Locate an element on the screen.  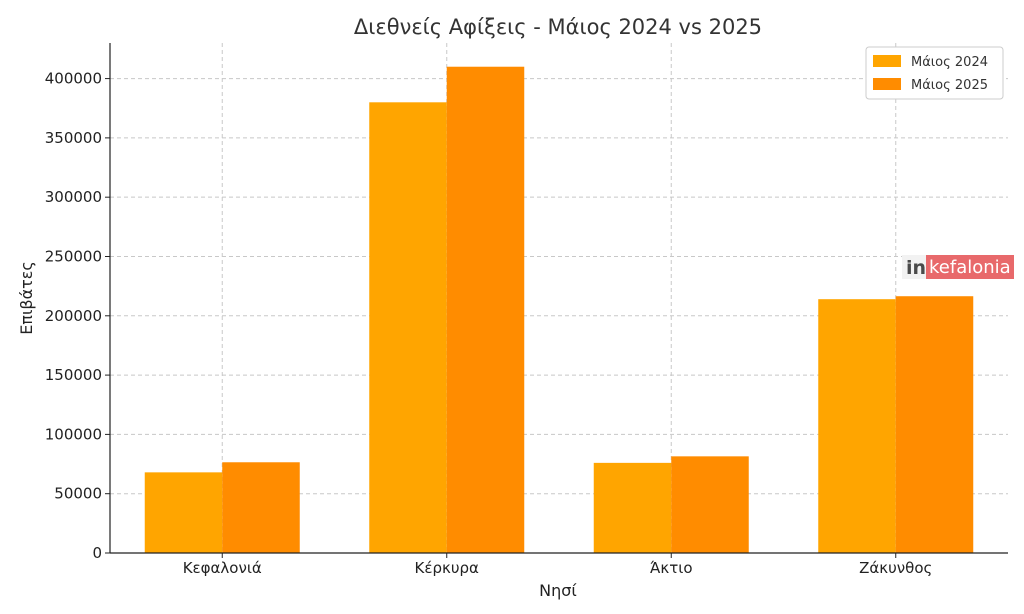
logo-left-bg is located at coordinates (914, 267).